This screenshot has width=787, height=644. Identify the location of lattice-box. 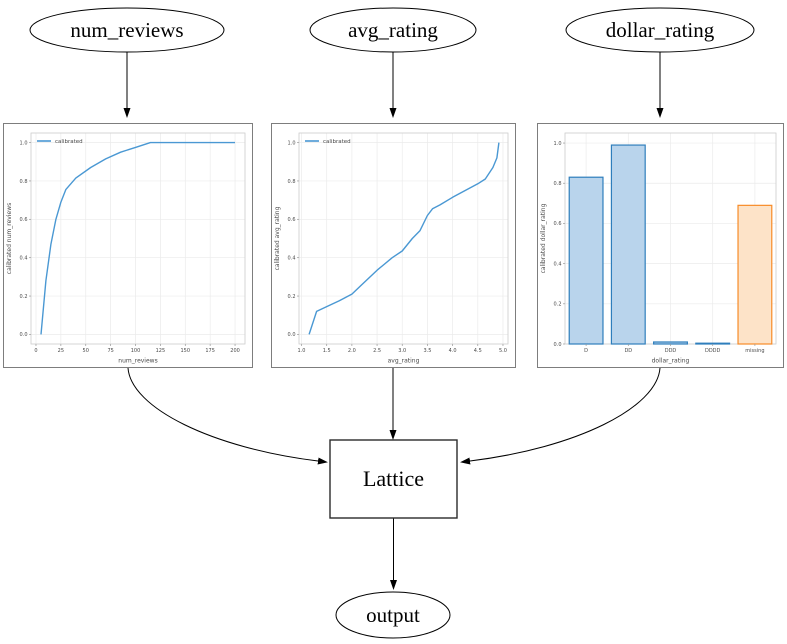
(393, 479).